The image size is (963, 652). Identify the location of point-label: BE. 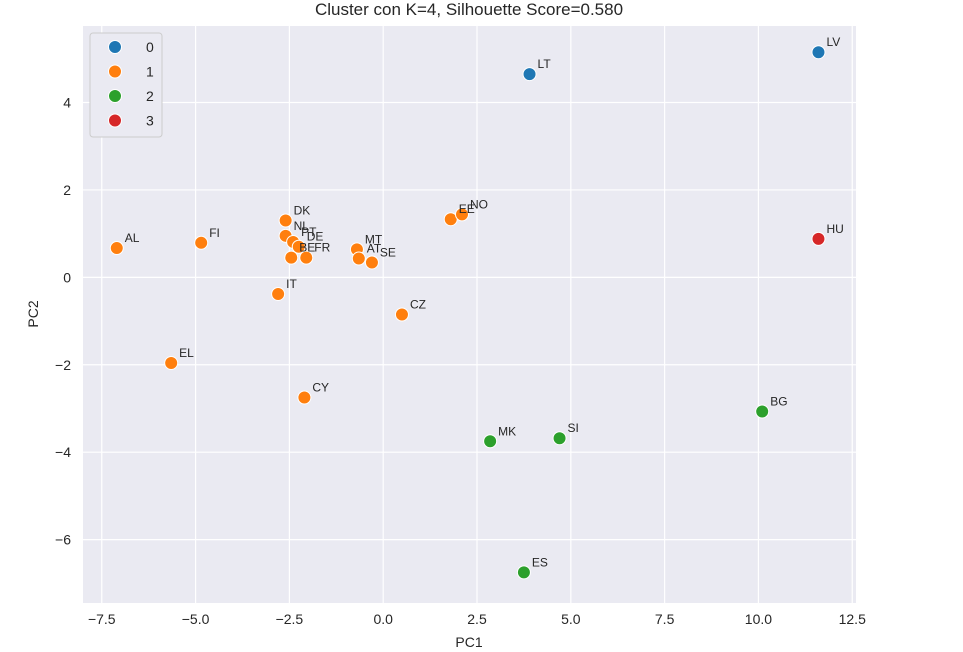
(307, 248).